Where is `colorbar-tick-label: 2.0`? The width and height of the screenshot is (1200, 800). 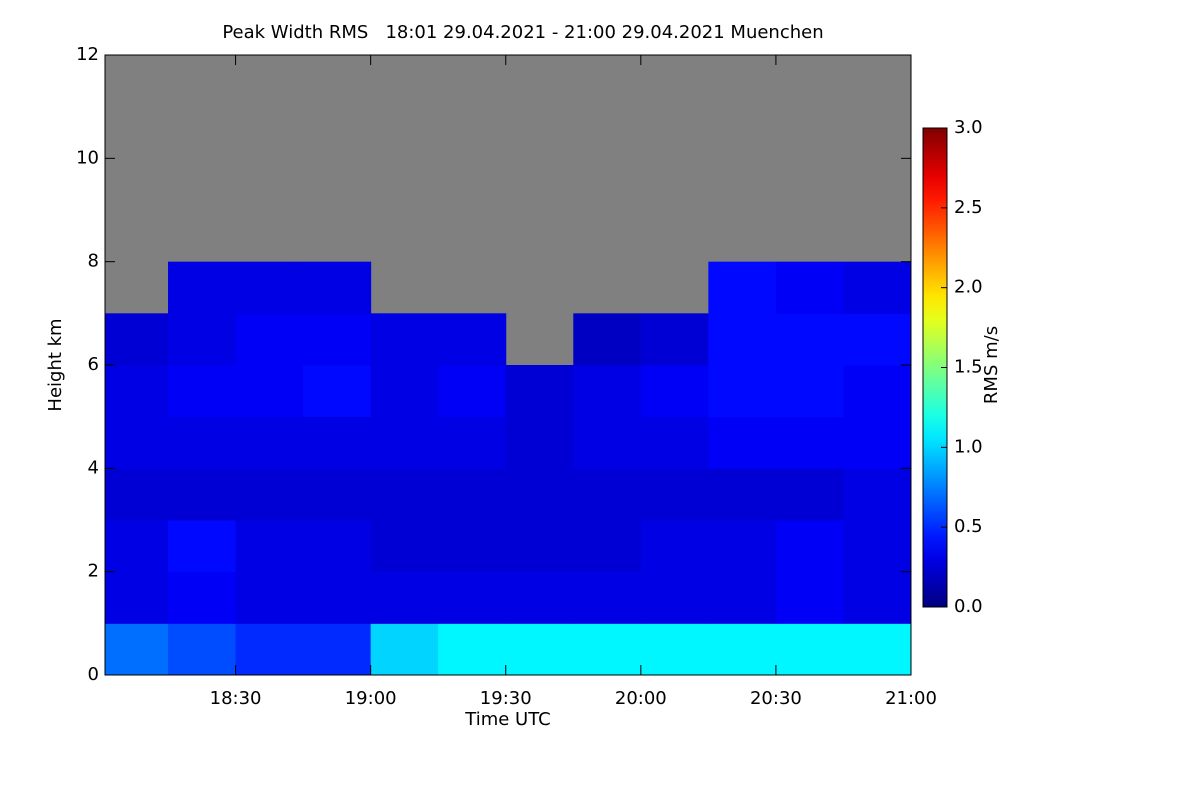
colorbar-tick-label: 2.0 is located at coordinates (968, 287).